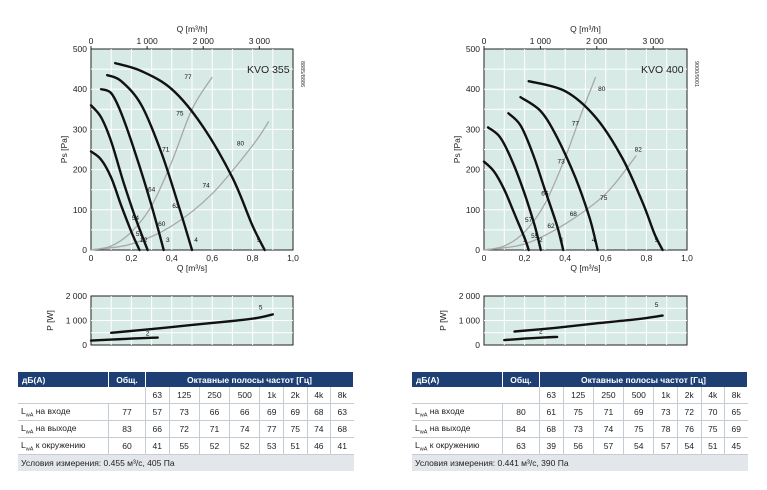 The image size is (767, 490). What do you see at coordinates (212, 258) in the screenshot?
I see `x-tick-label: 0,6` at bounding box center [212, 258].